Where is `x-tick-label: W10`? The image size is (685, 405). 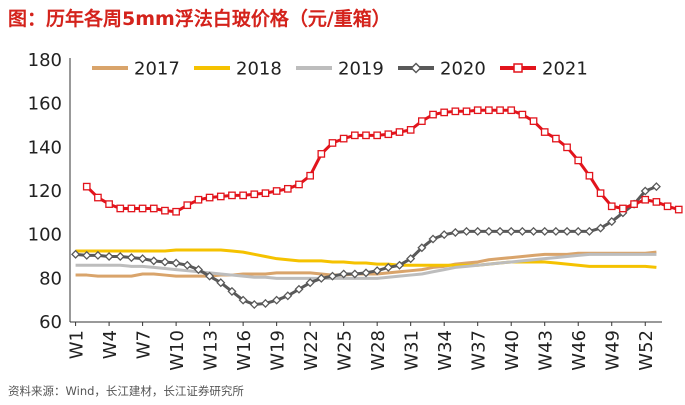
x-tick-label: W10 is located at coordinates (177, 350).